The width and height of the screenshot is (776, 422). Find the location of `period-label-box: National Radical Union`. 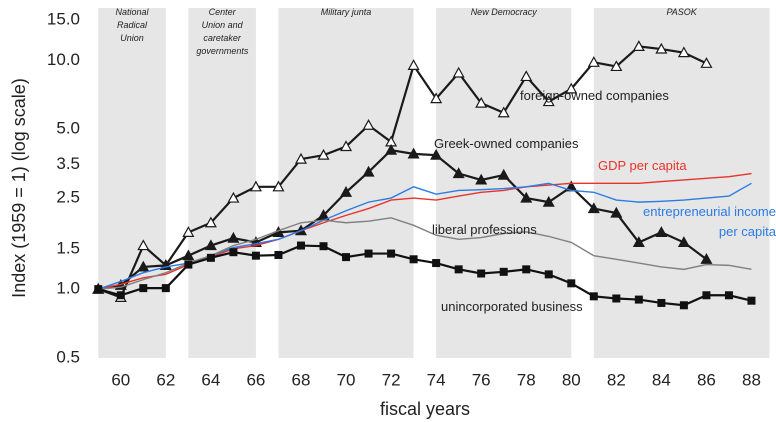

period-label-box: National Radical Union is located at coordinates (132, 25).